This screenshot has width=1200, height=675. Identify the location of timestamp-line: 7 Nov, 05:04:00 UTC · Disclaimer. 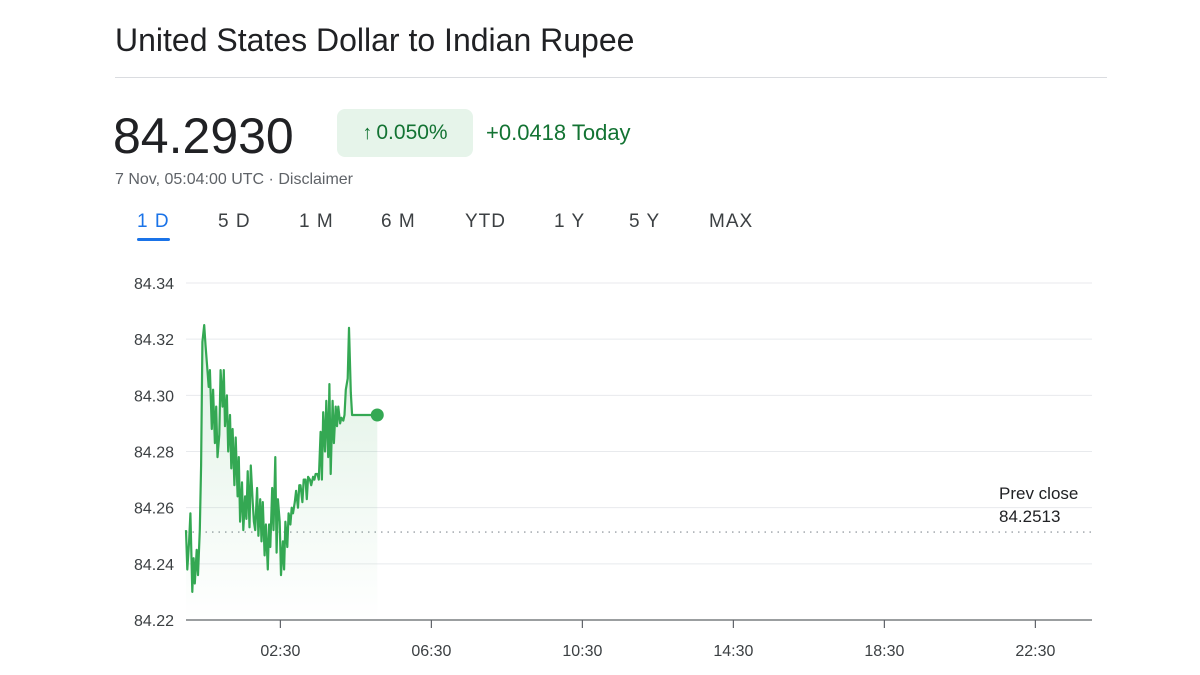
(234, 180).